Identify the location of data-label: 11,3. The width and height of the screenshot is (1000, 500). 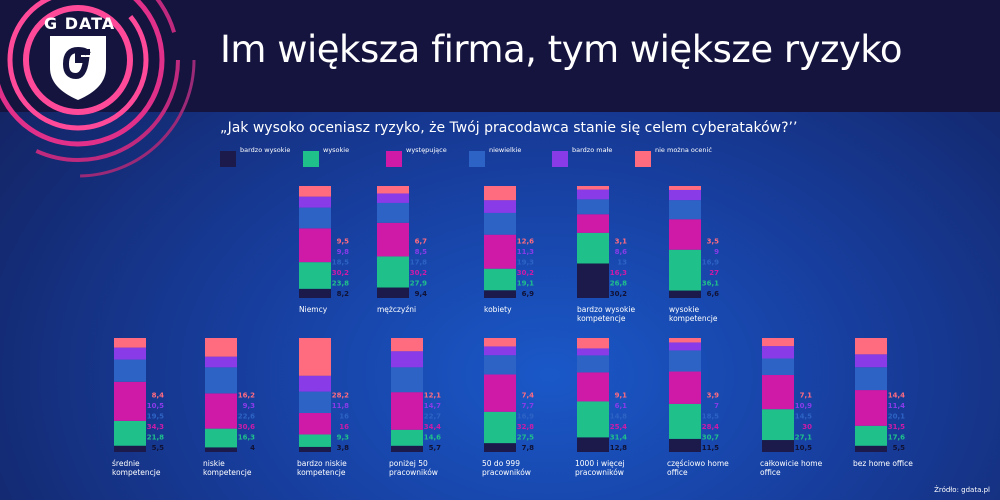
(525, 252).